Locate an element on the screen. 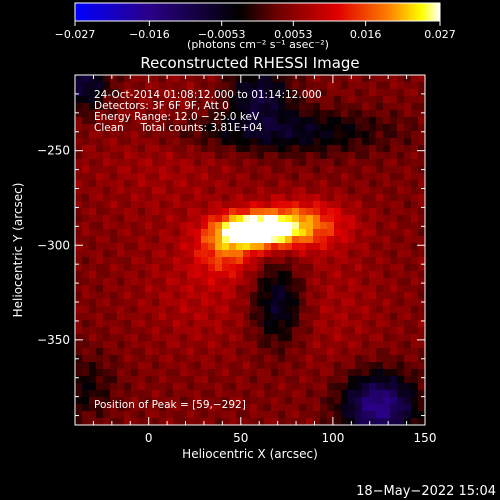 The image size is (500, 500). colorbar-tick-labels: −0.027 −0.016 −0.0053 0.0053 0.016 0.027 is located at coordinates (255, 34).